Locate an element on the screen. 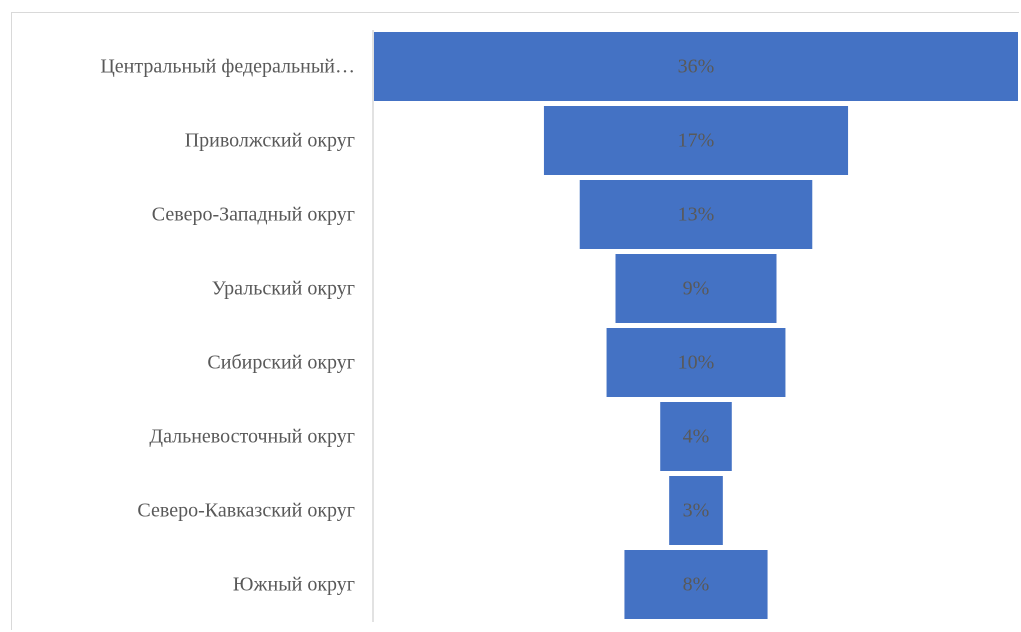 The height and width of the screenshot is (632, 1021). bar-data-label: 13% is located at coordinates (696, 215).